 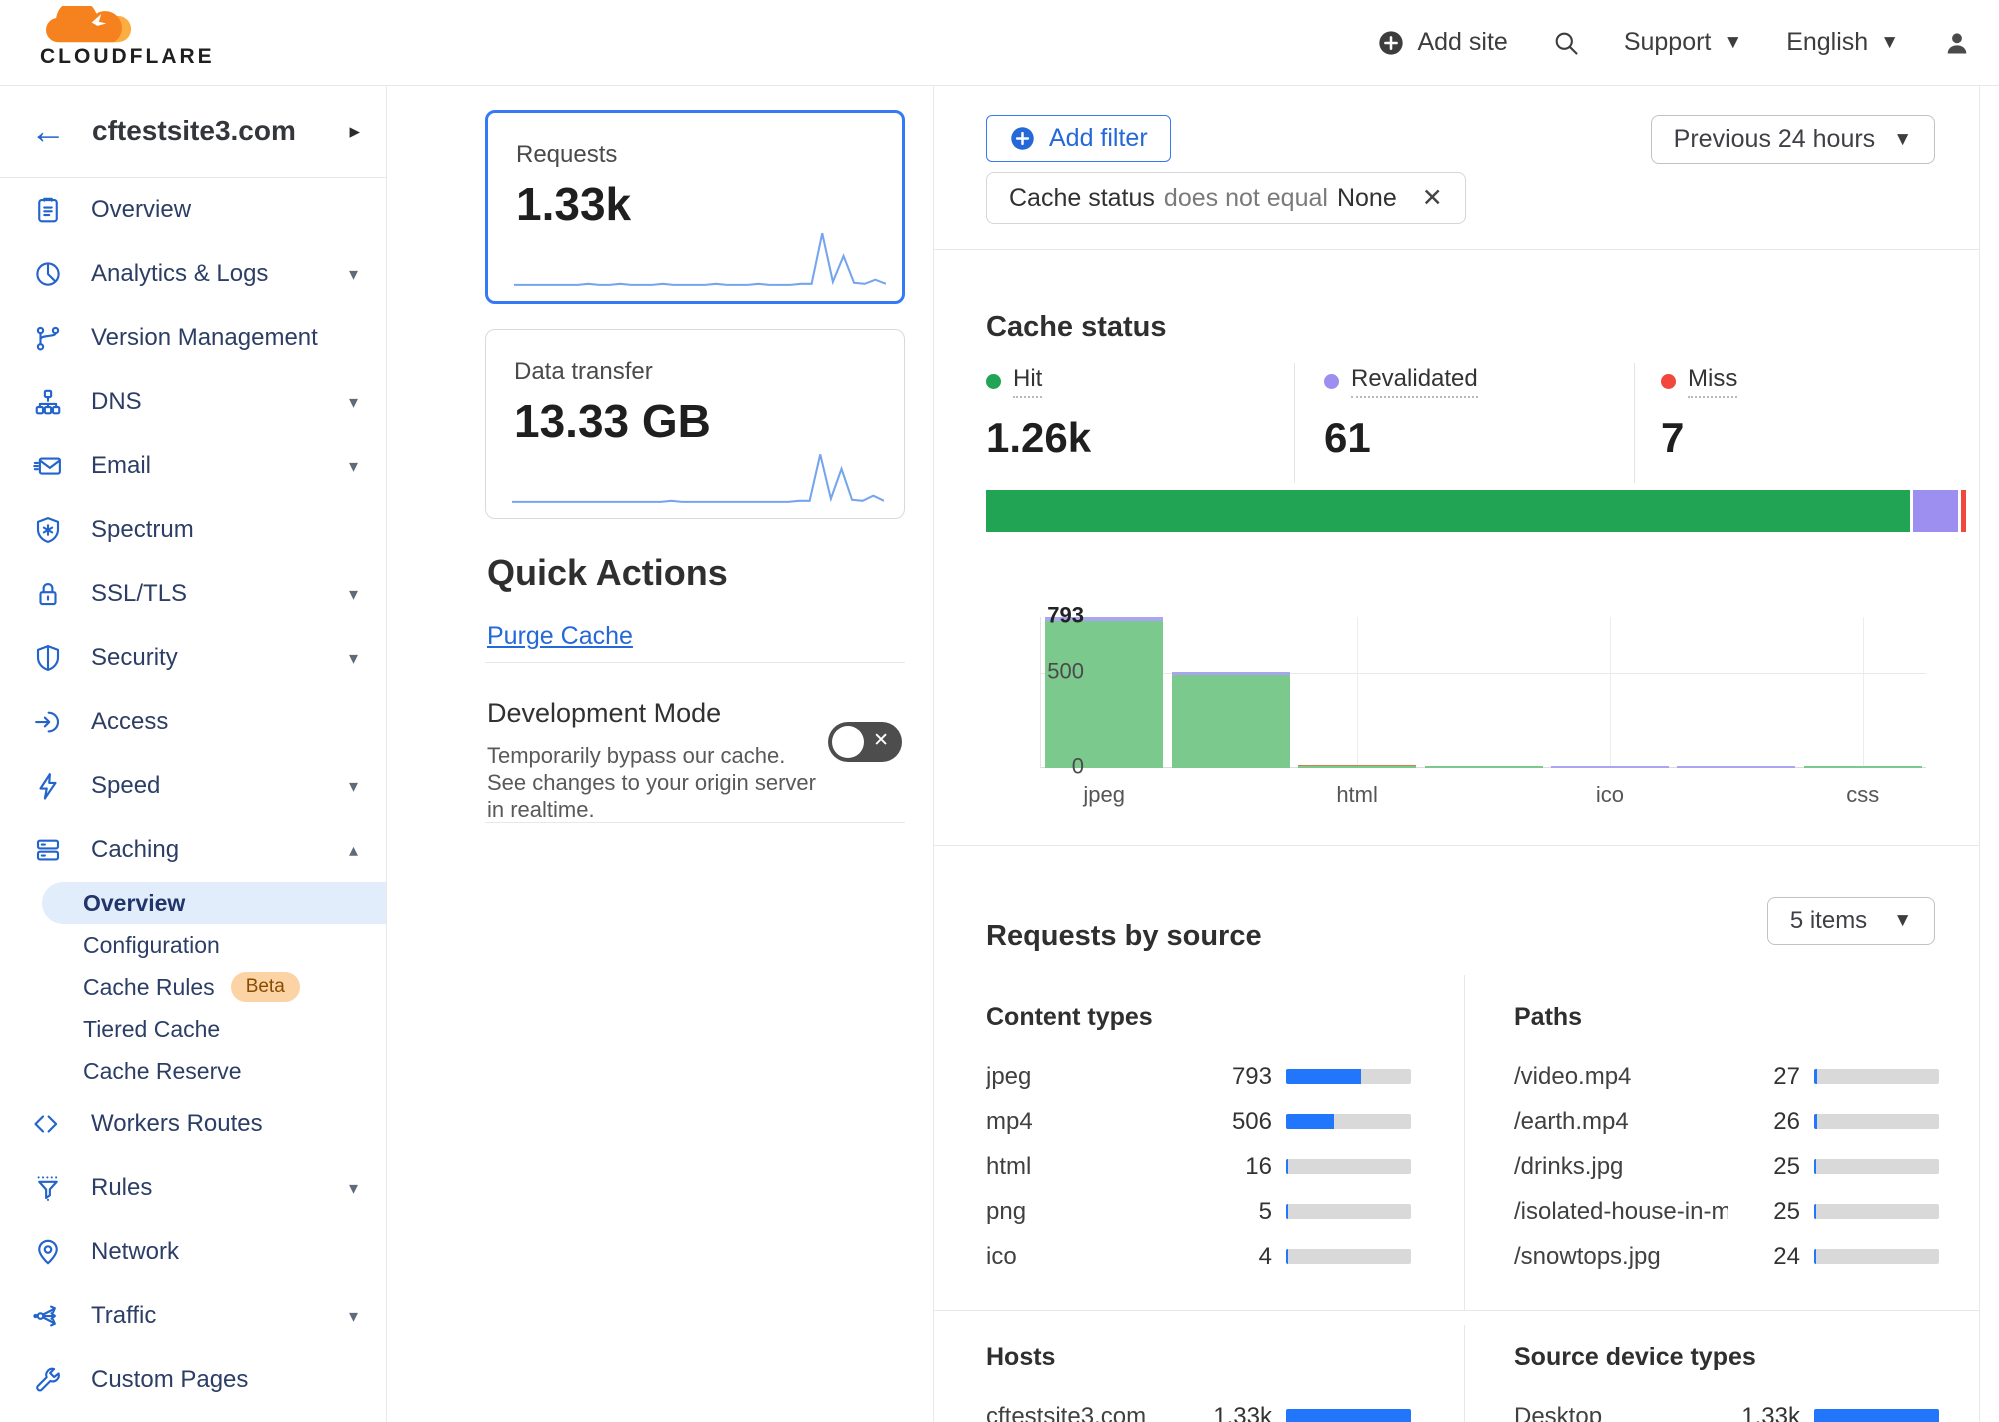 I want to click on support-menu: Support ▼, so click(x=1683, y=42).